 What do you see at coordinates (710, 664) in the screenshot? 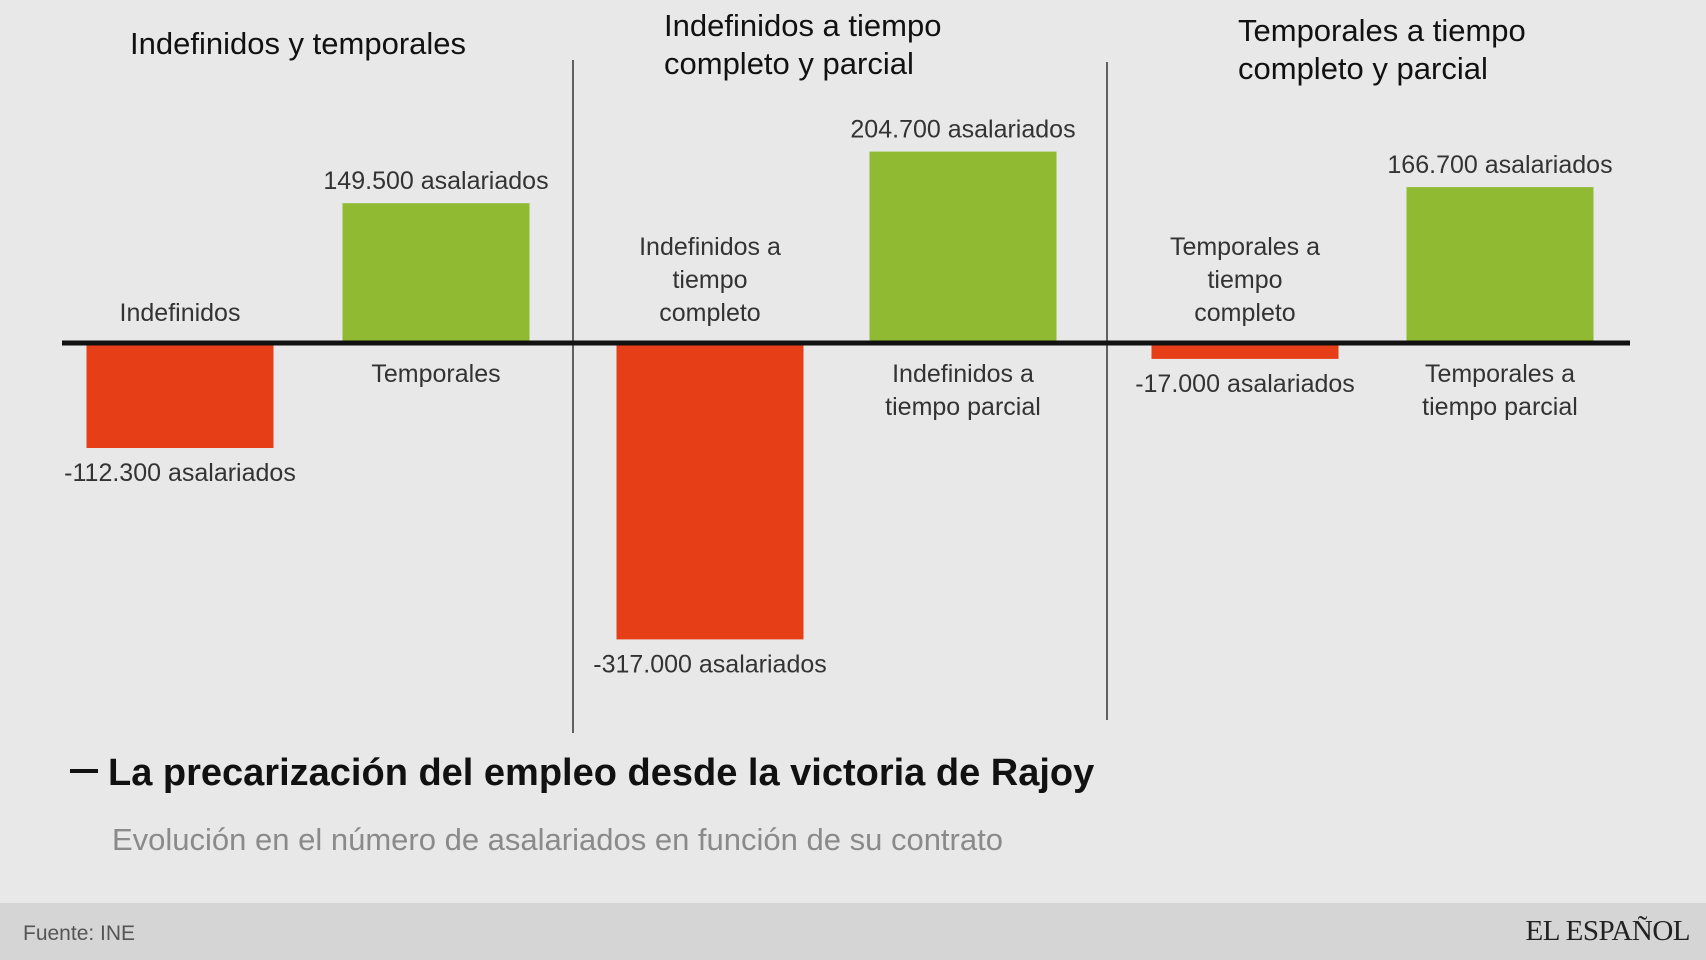
I see `data-label: -317.000 asalariados` at bounding box center [710, 664].